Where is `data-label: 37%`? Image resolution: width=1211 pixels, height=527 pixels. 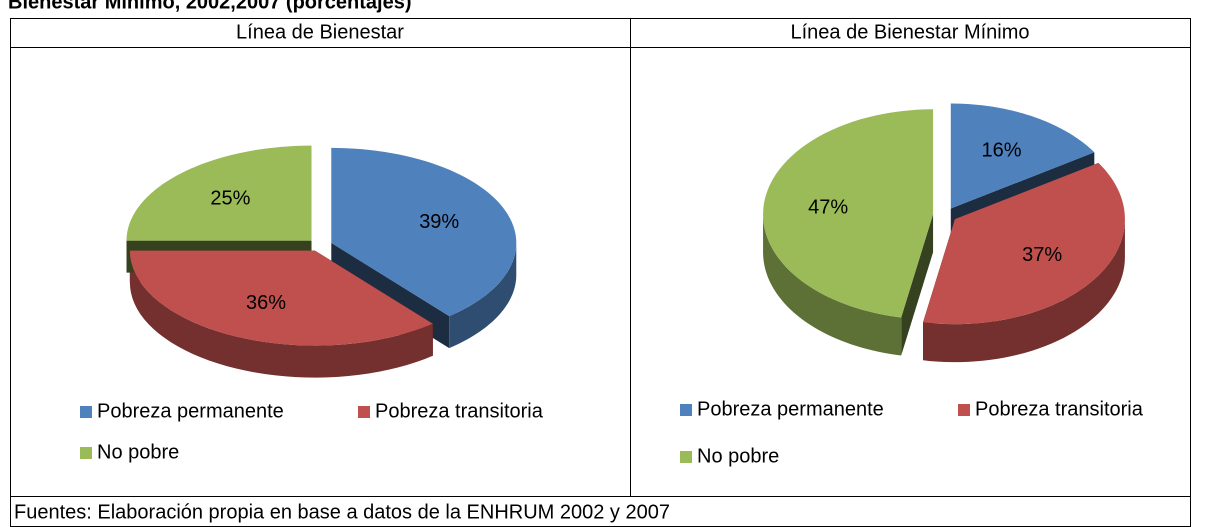 data-label: 37% is located at coordinates (1042, 255).